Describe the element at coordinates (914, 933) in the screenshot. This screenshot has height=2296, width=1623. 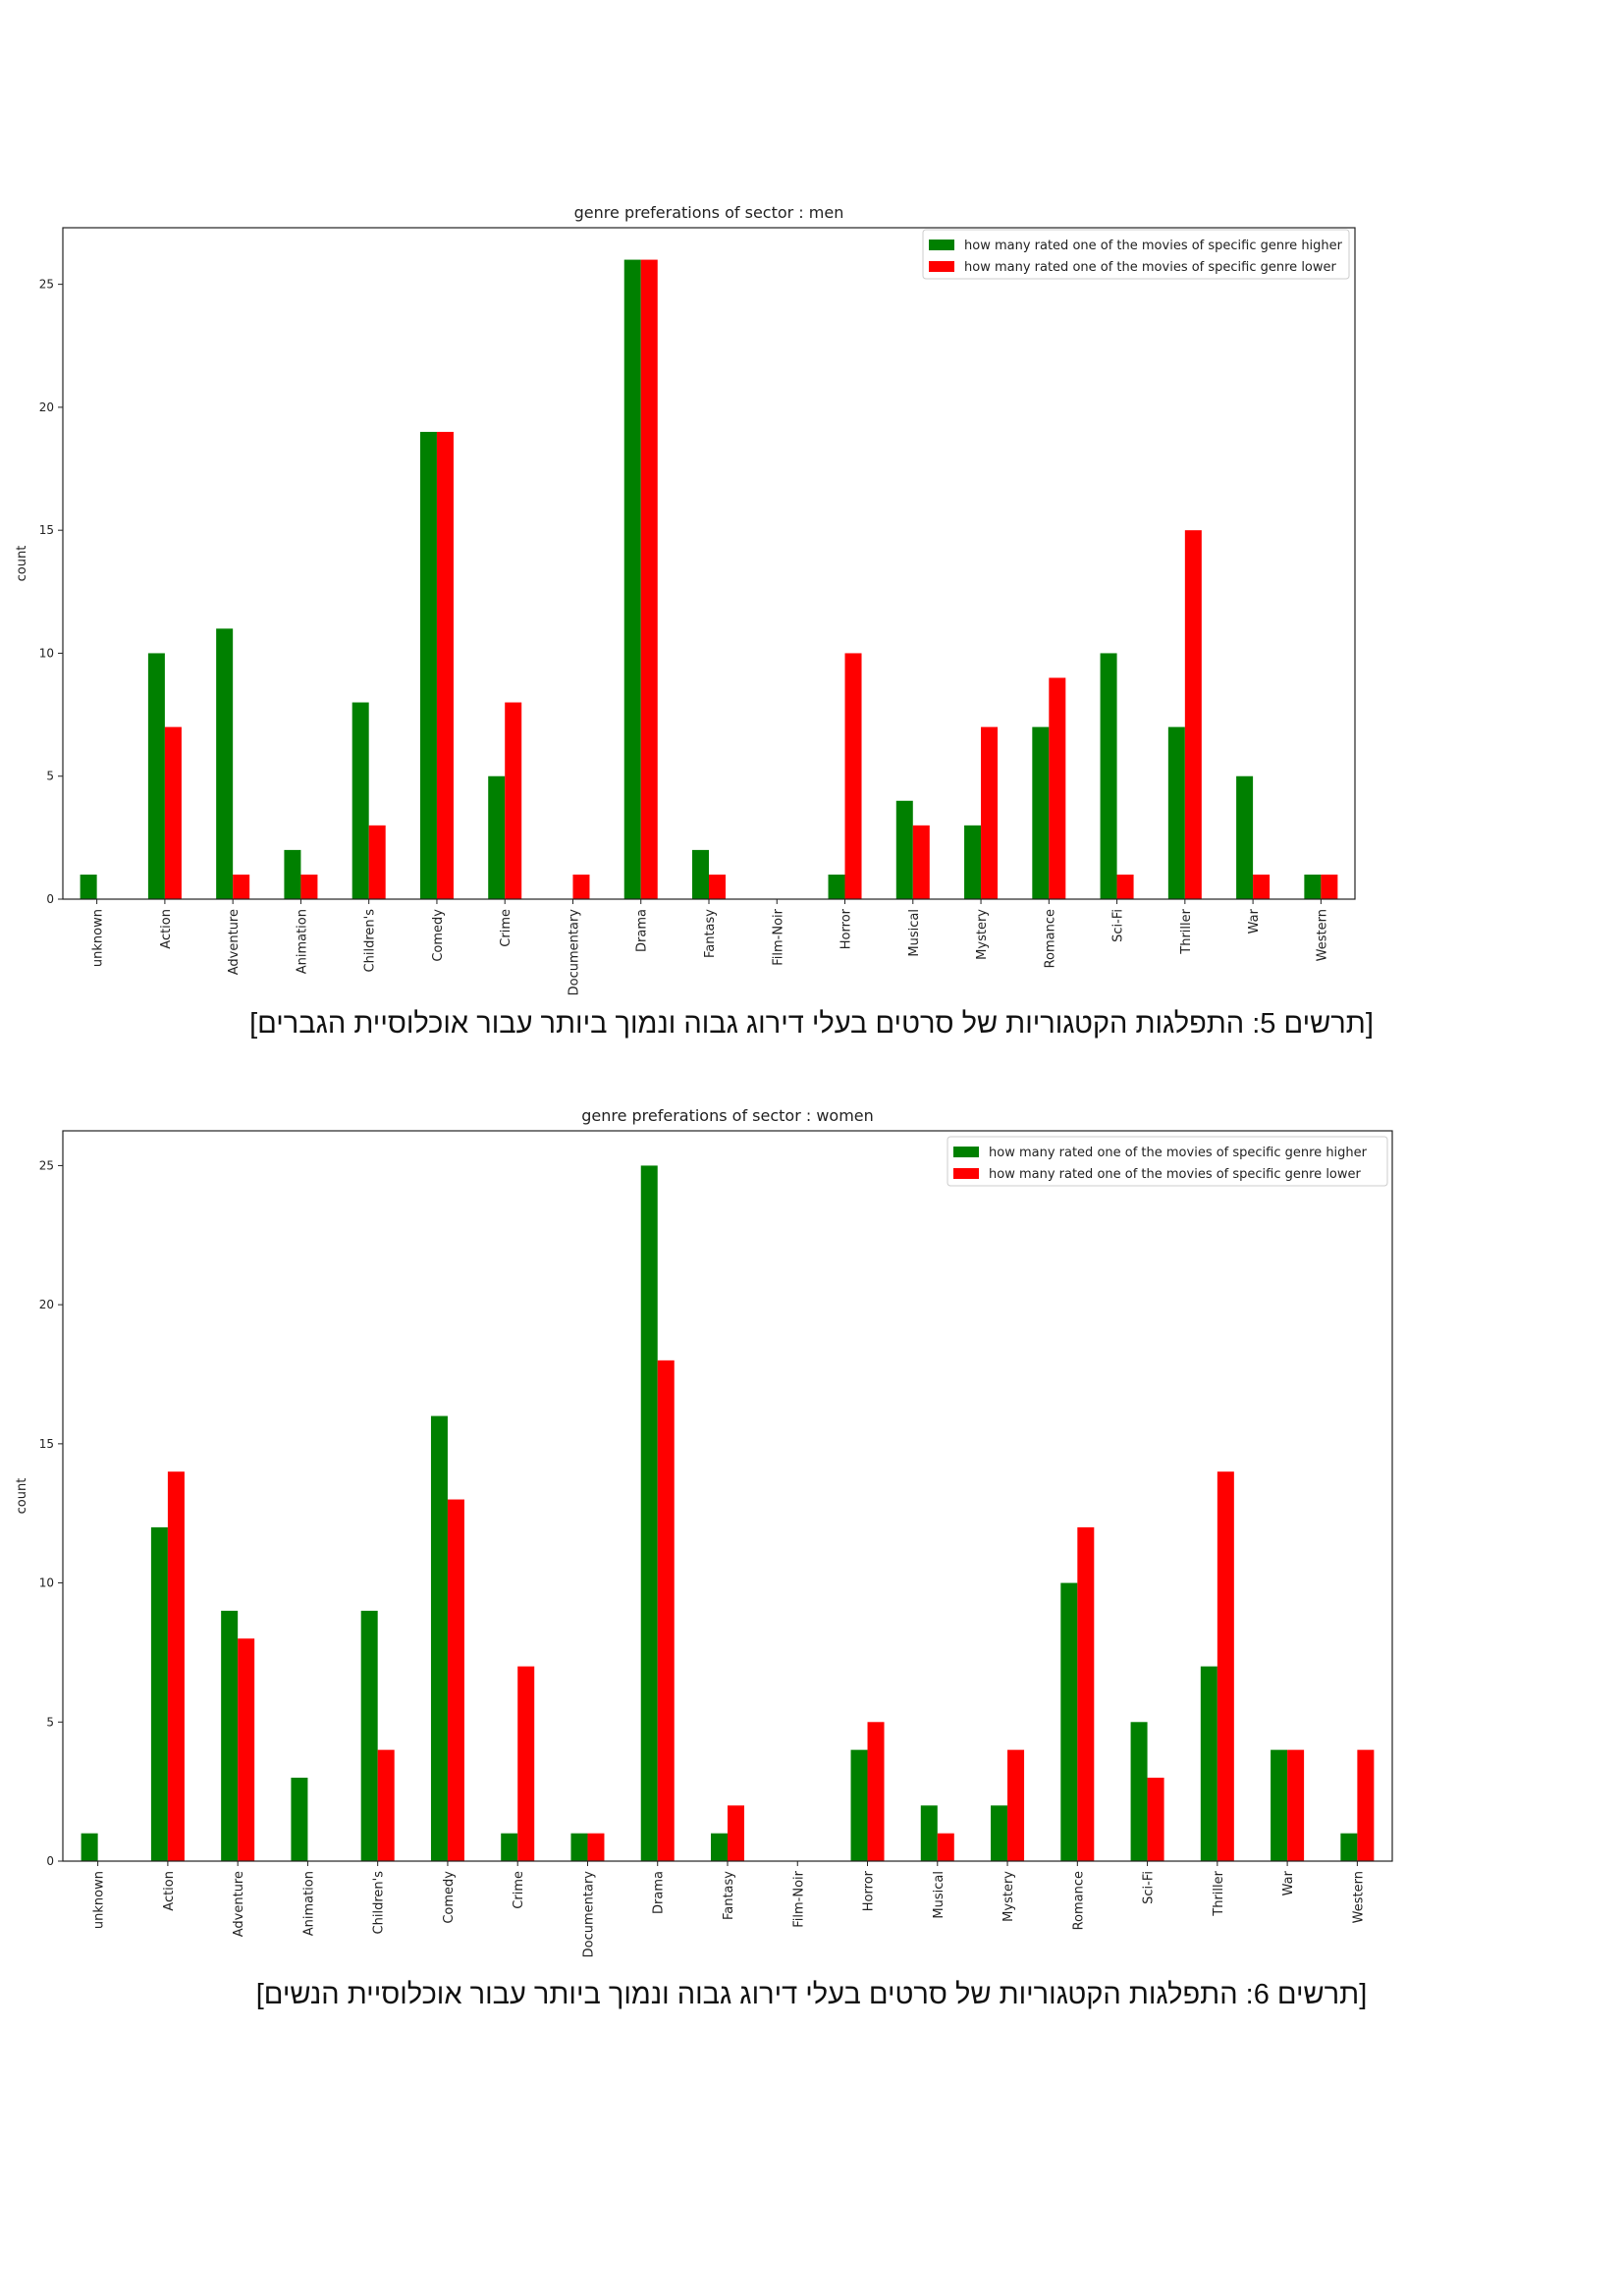
I see `x-tick-label: Musical` at that location.